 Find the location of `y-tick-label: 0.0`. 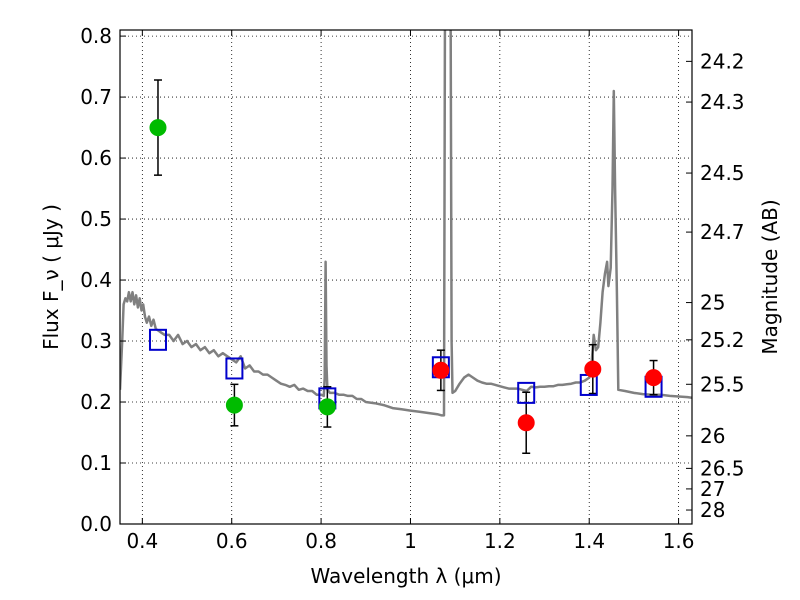

y-tick-label: 0.0 is located at coordinates (96, 524).